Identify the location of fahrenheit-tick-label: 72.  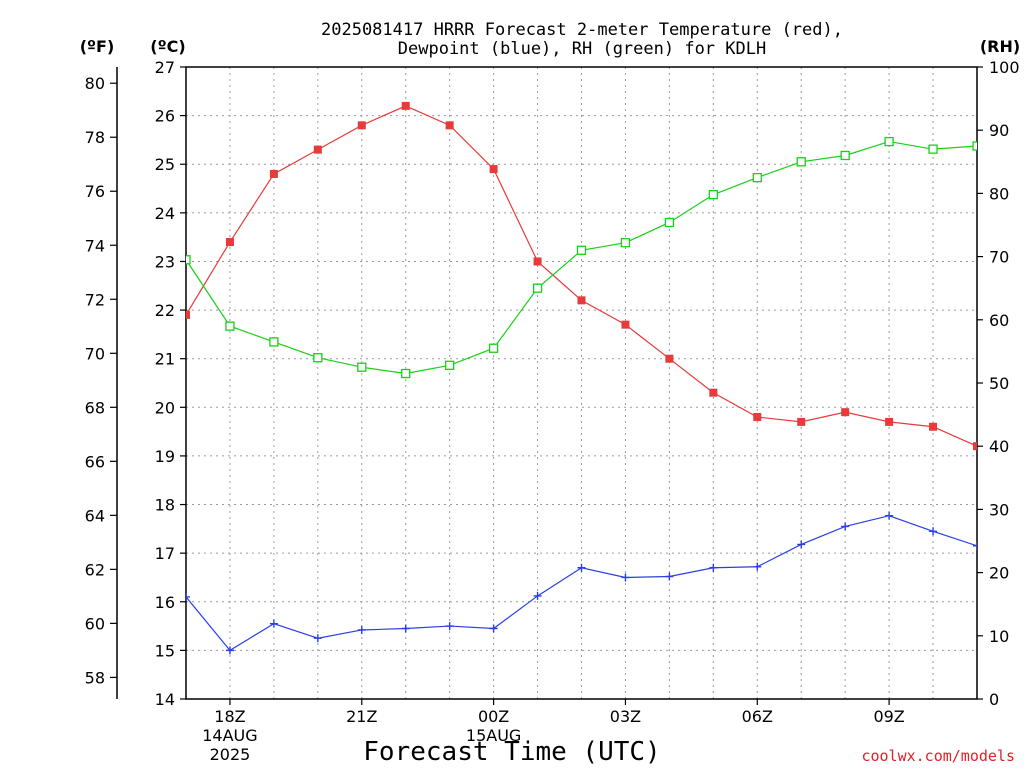
(95, 299).